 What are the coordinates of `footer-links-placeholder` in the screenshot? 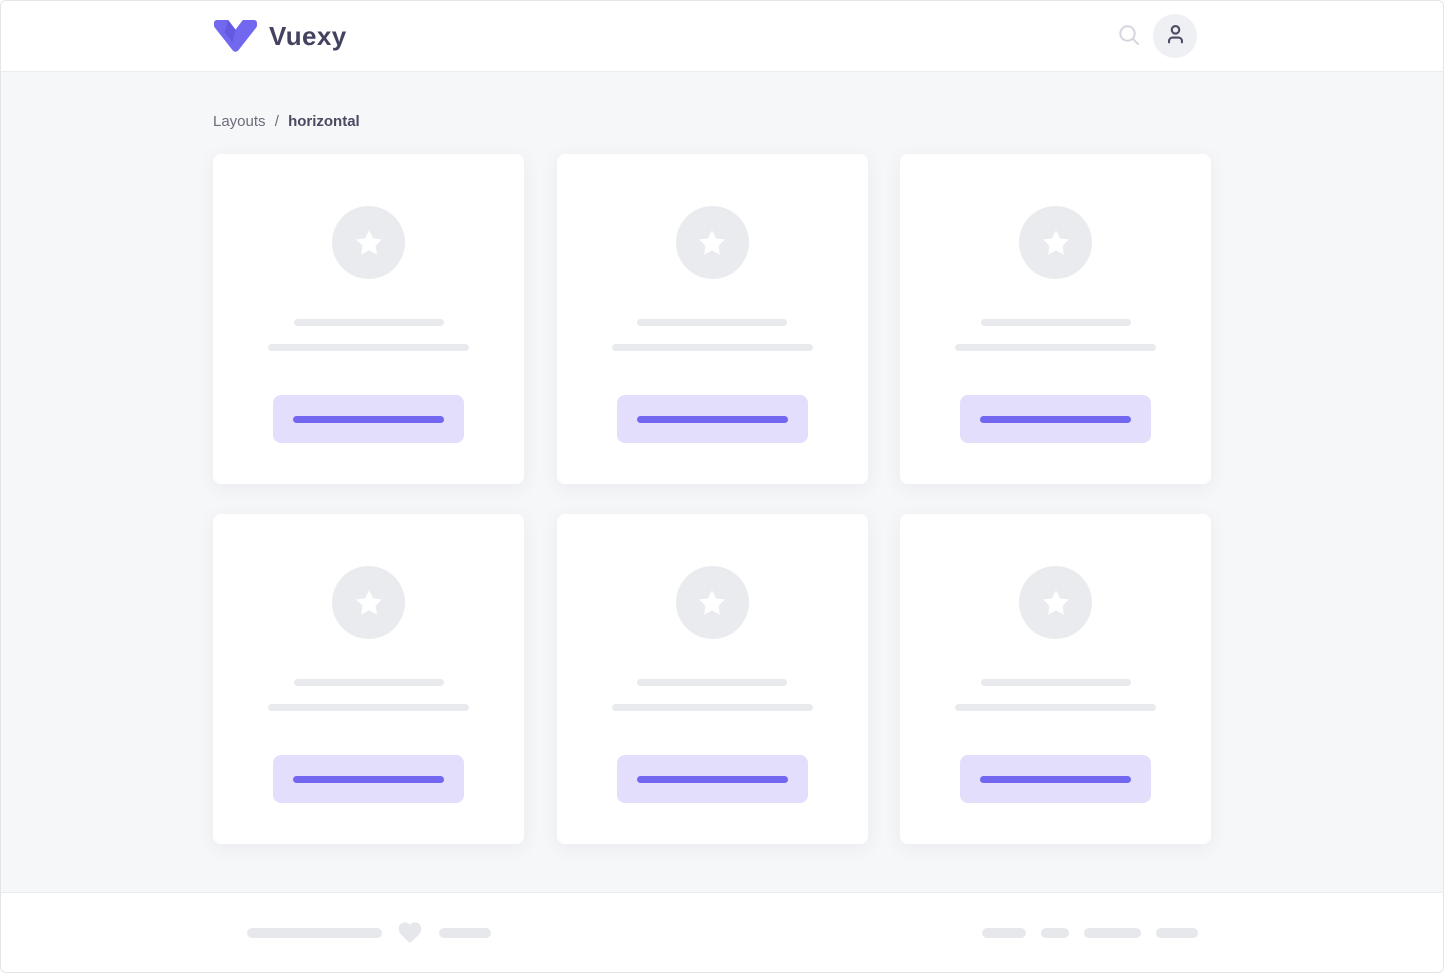 It's located at (1090, 932).